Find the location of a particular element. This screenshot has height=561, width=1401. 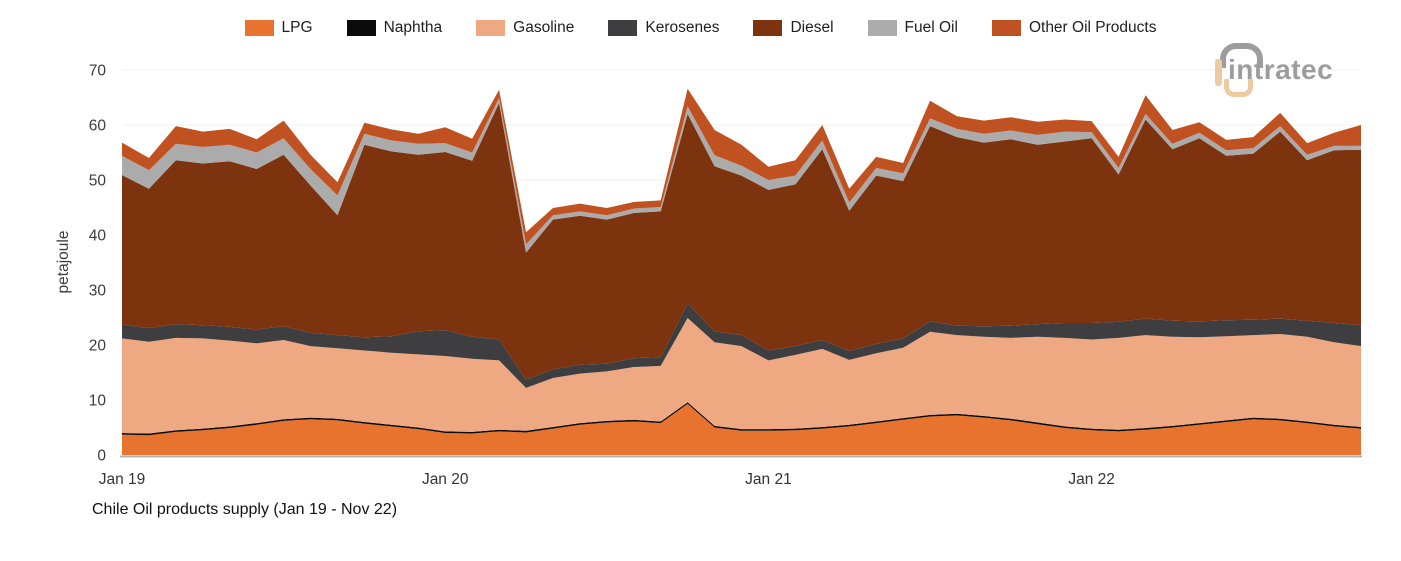

y-tick-label-50: 50 is located at coordinates (98, 181).